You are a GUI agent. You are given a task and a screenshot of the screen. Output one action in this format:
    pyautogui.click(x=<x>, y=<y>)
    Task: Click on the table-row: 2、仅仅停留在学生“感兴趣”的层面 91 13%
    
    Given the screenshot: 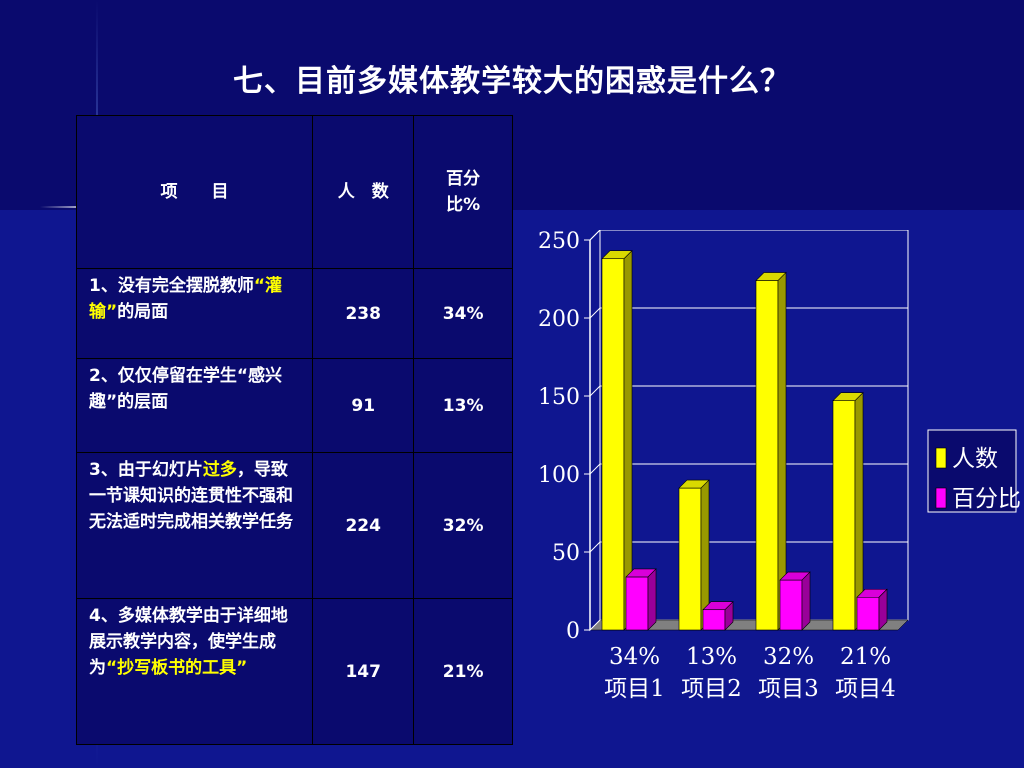 What is the action you would take?
    pyautogui.click(x=294, y=405)
    